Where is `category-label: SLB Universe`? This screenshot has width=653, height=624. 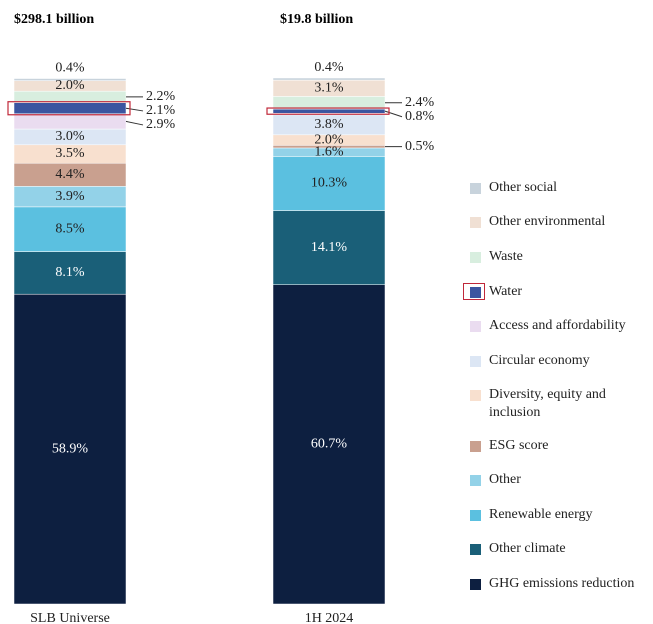 category-label: SLB Universe is located at coordinates (70, 617).